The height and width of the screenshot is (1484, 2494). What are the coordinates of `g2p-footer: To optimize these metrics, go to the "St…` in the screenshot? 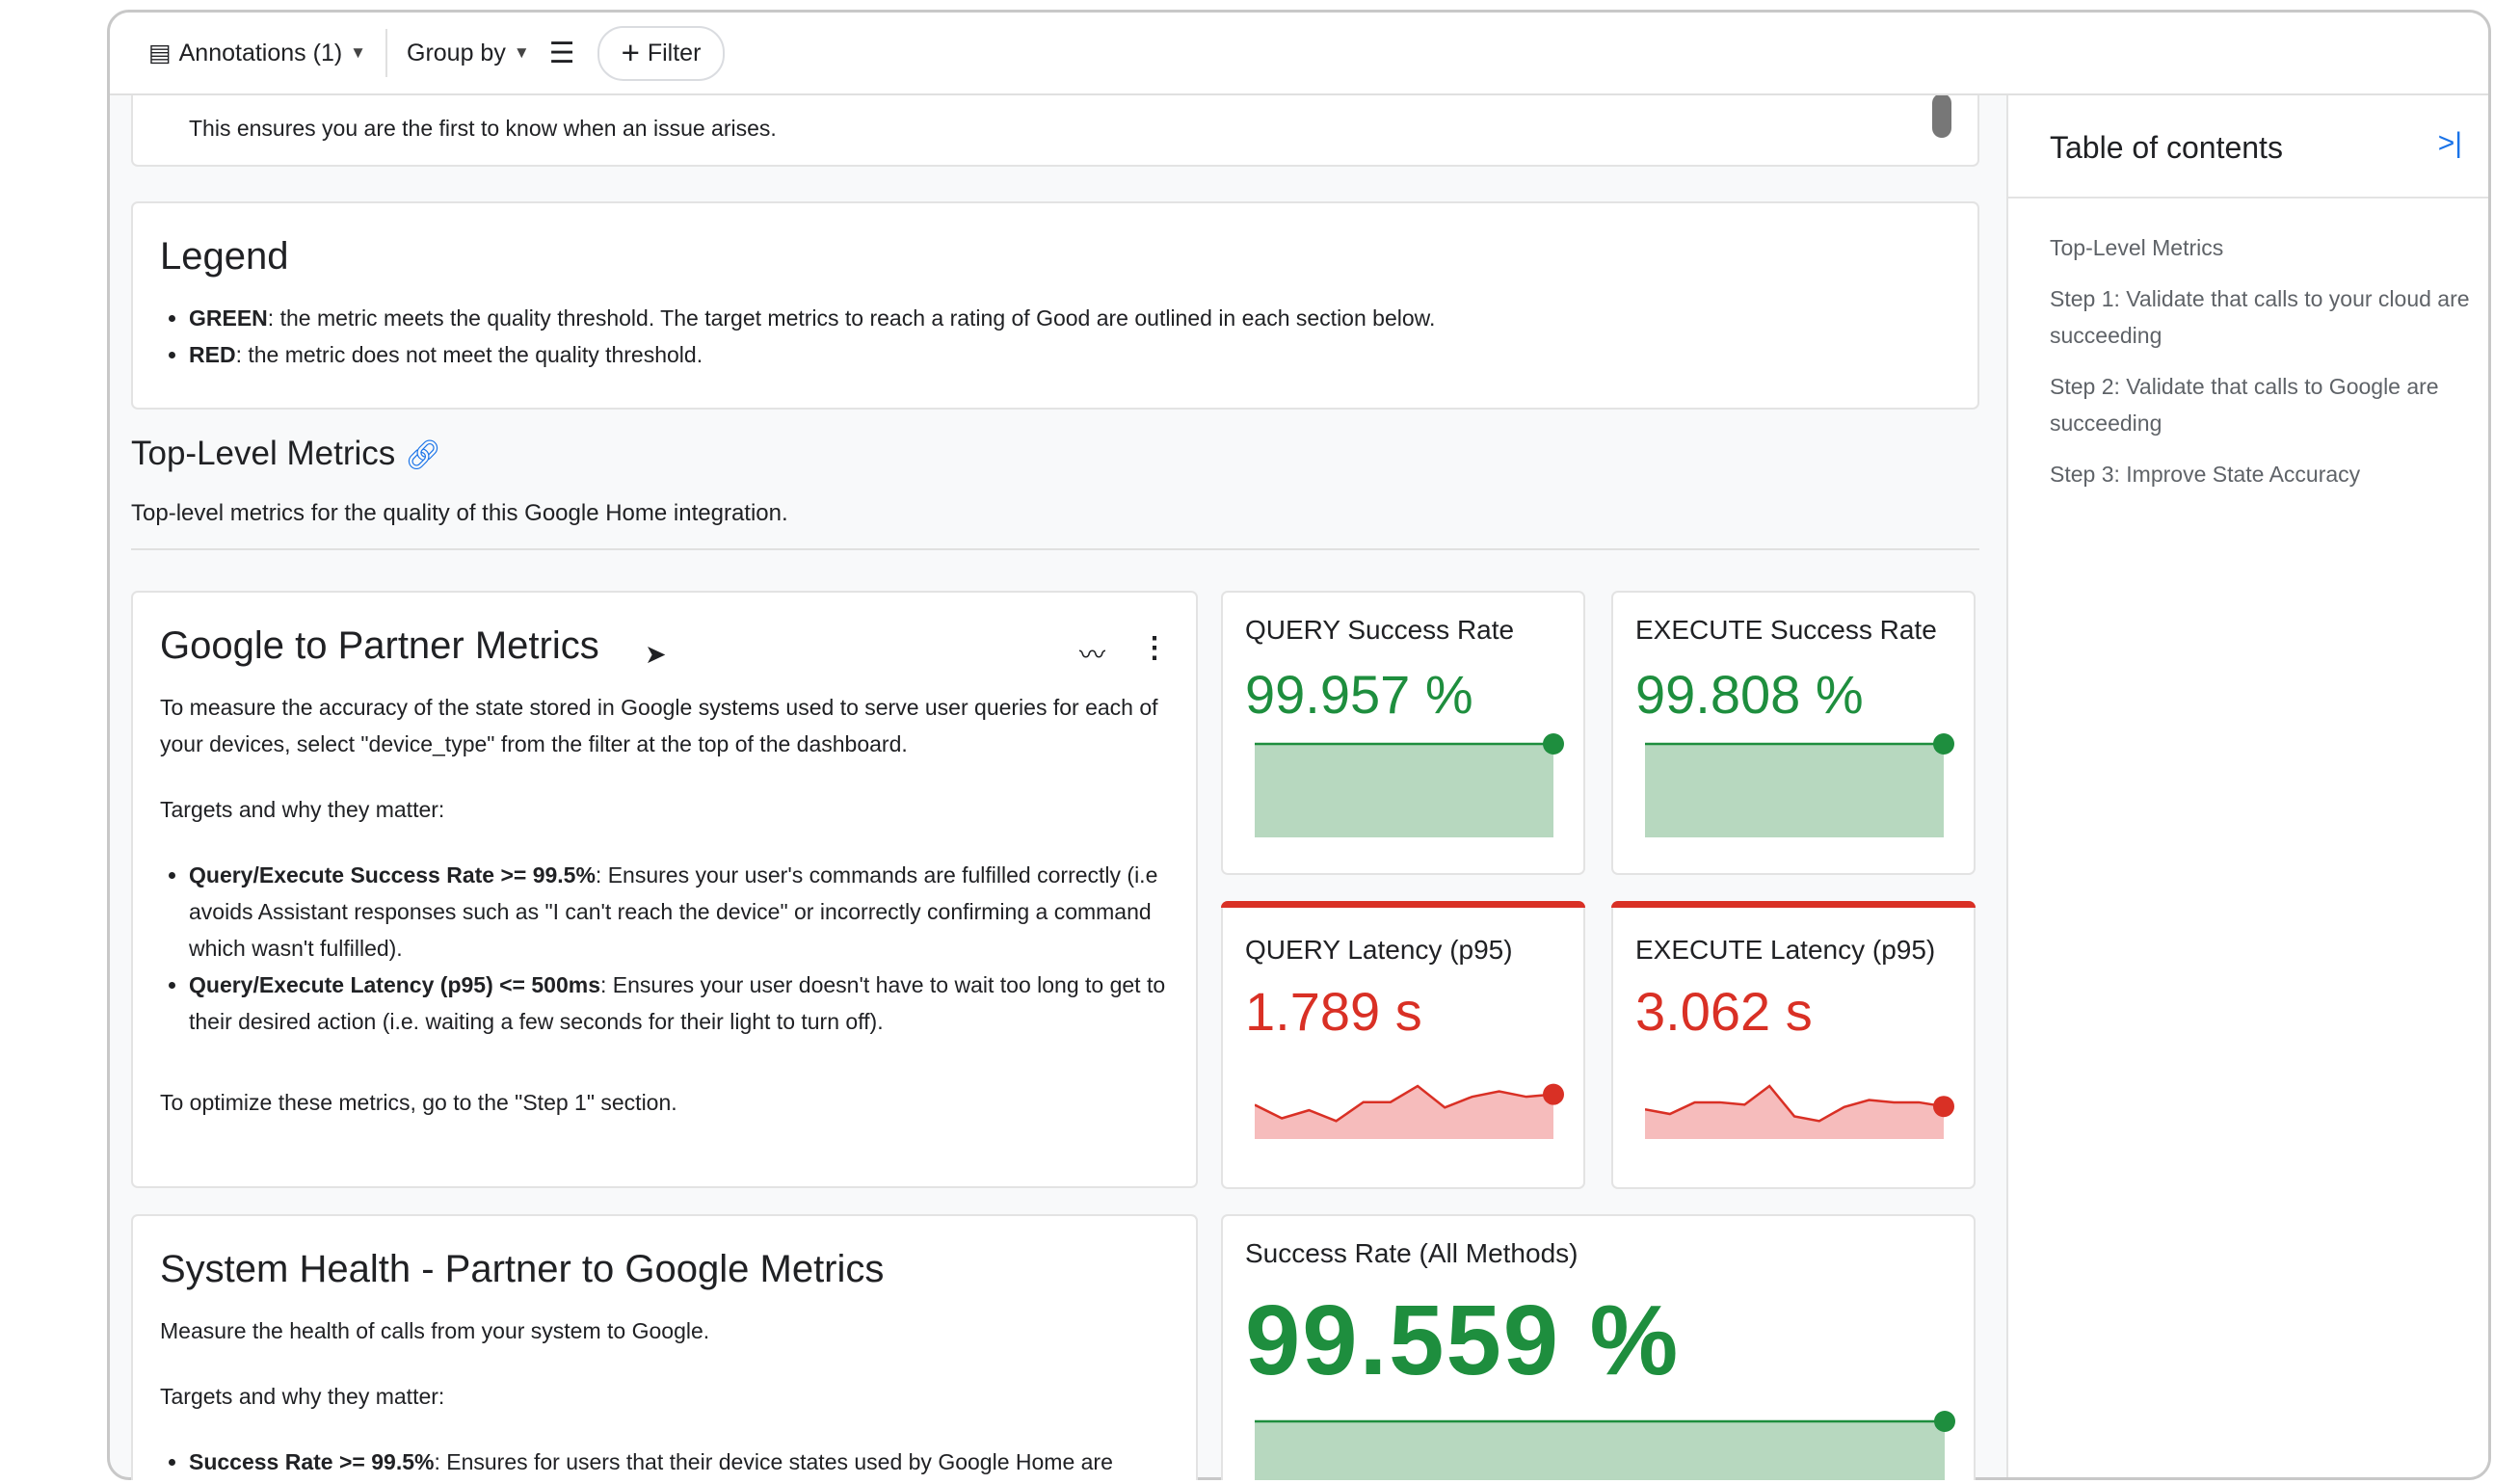 It's located at (418, 1102).